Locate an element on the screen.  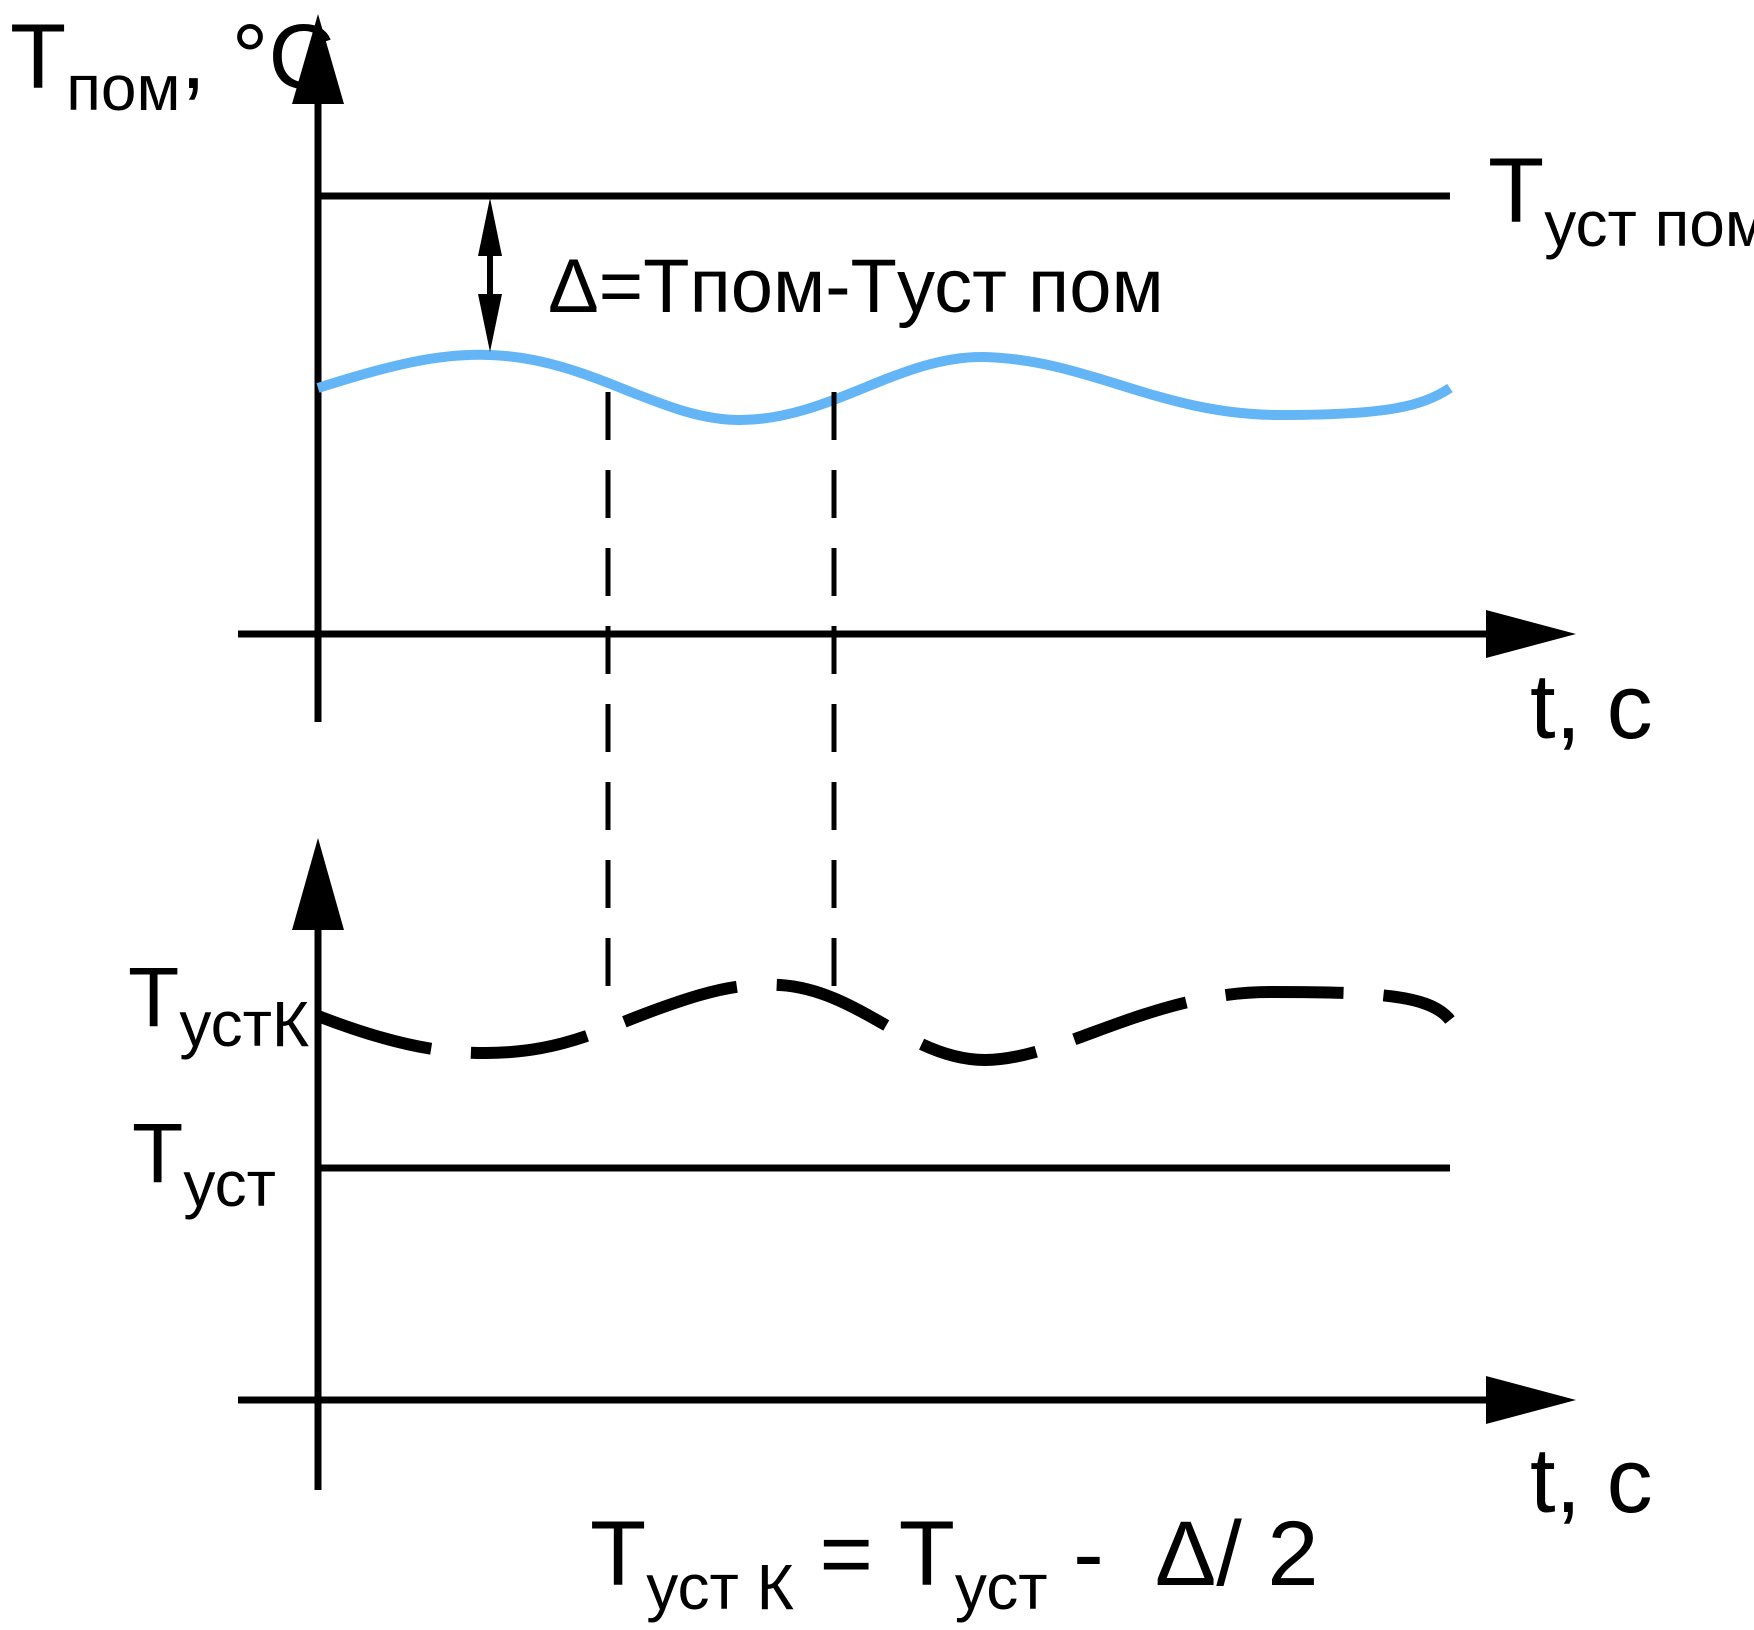
top-x-axis-label: t, c is located at coordinates (1591, 707).